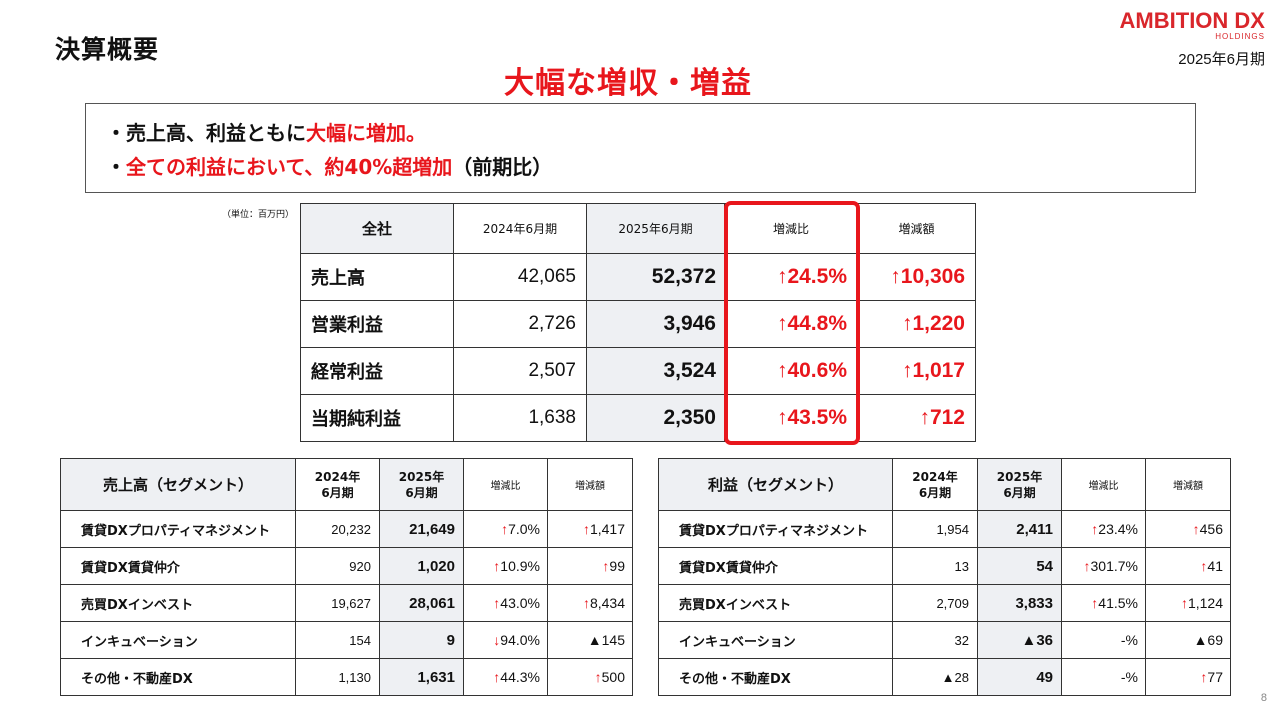  I want to click on change-pct: ↑23.4%, so click(1103, 529).